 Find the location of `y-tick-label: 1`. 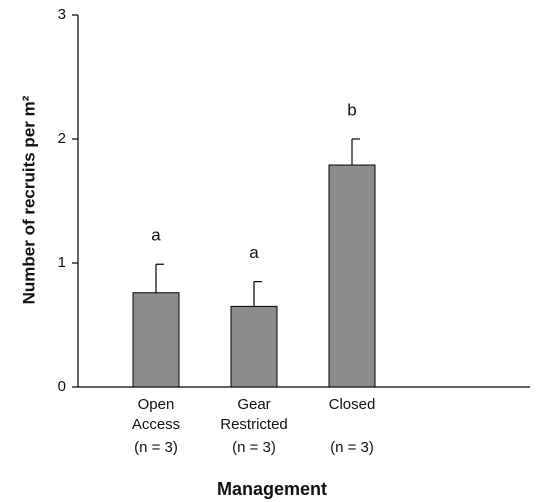

y-tick-label: 1 is located at coordinates (62, 262).